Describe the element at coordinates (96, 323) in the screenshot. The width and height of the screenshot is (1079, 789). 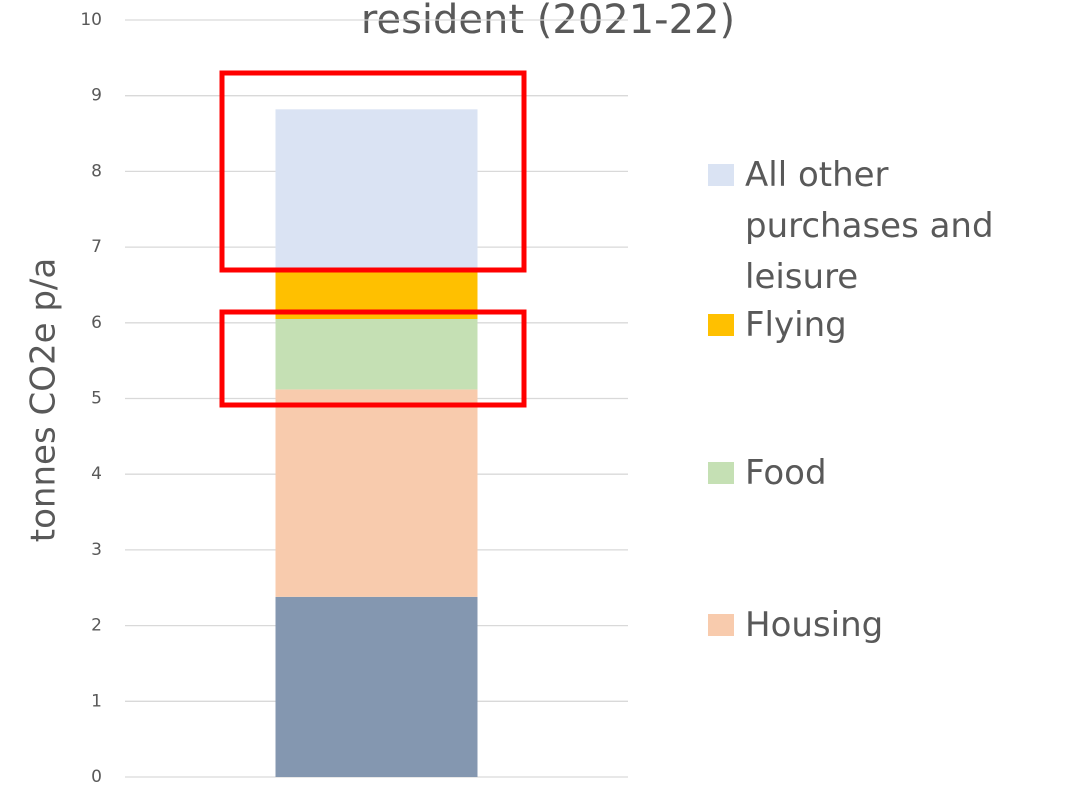
I see `y-tick-label: 6` at that location.